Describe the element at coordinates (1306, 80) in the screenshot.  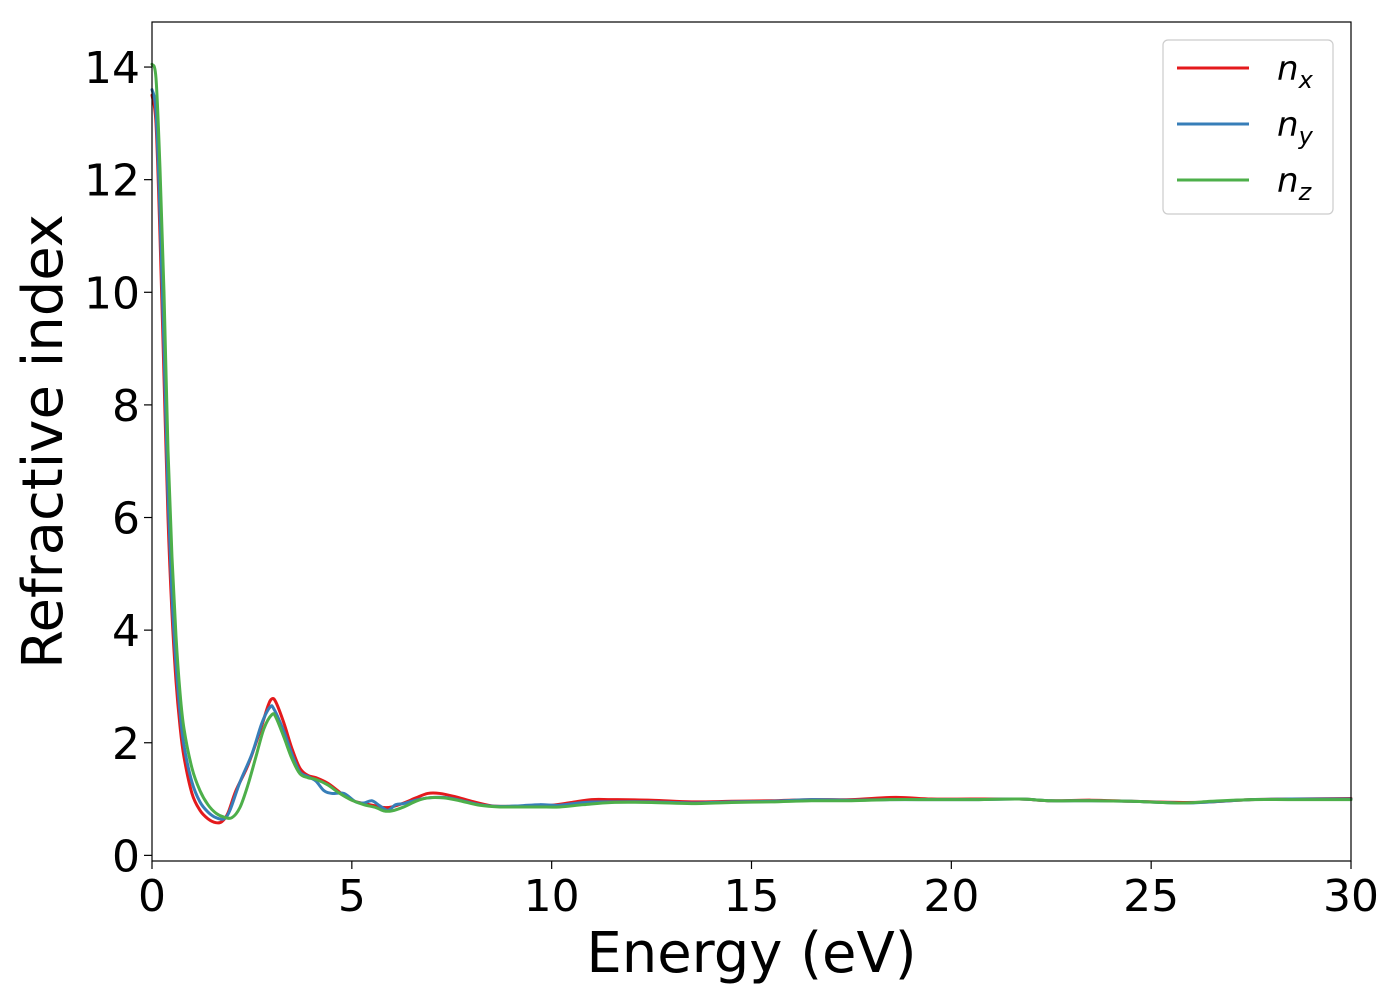
I see `legend-label-subscript: x` at that location.